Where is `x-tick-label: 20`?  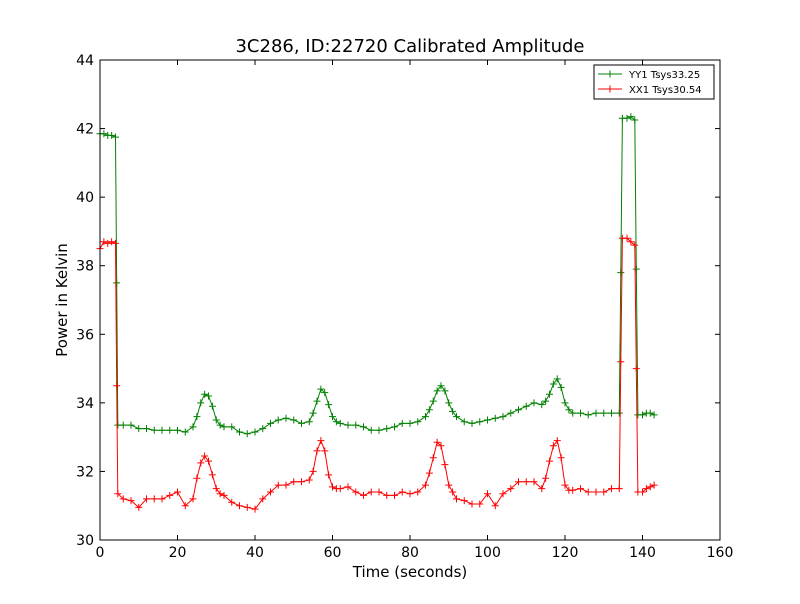
x-tick-label: 20 is located at coordinates (178, 553).